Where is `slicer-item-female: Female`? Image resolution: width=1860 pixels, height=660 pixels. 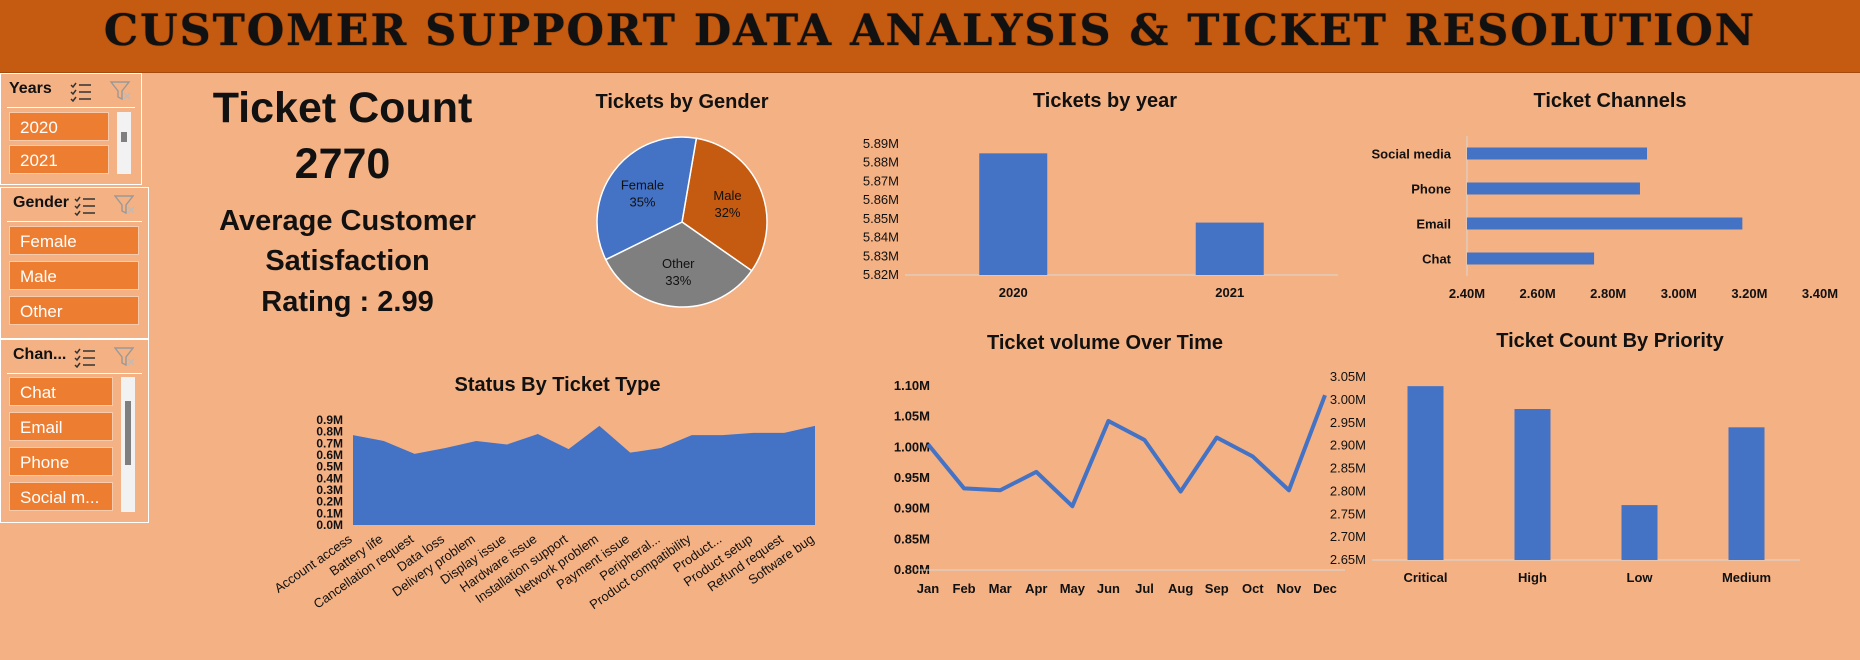
slicer-item-female: Female is located at coordinates (74, 240).